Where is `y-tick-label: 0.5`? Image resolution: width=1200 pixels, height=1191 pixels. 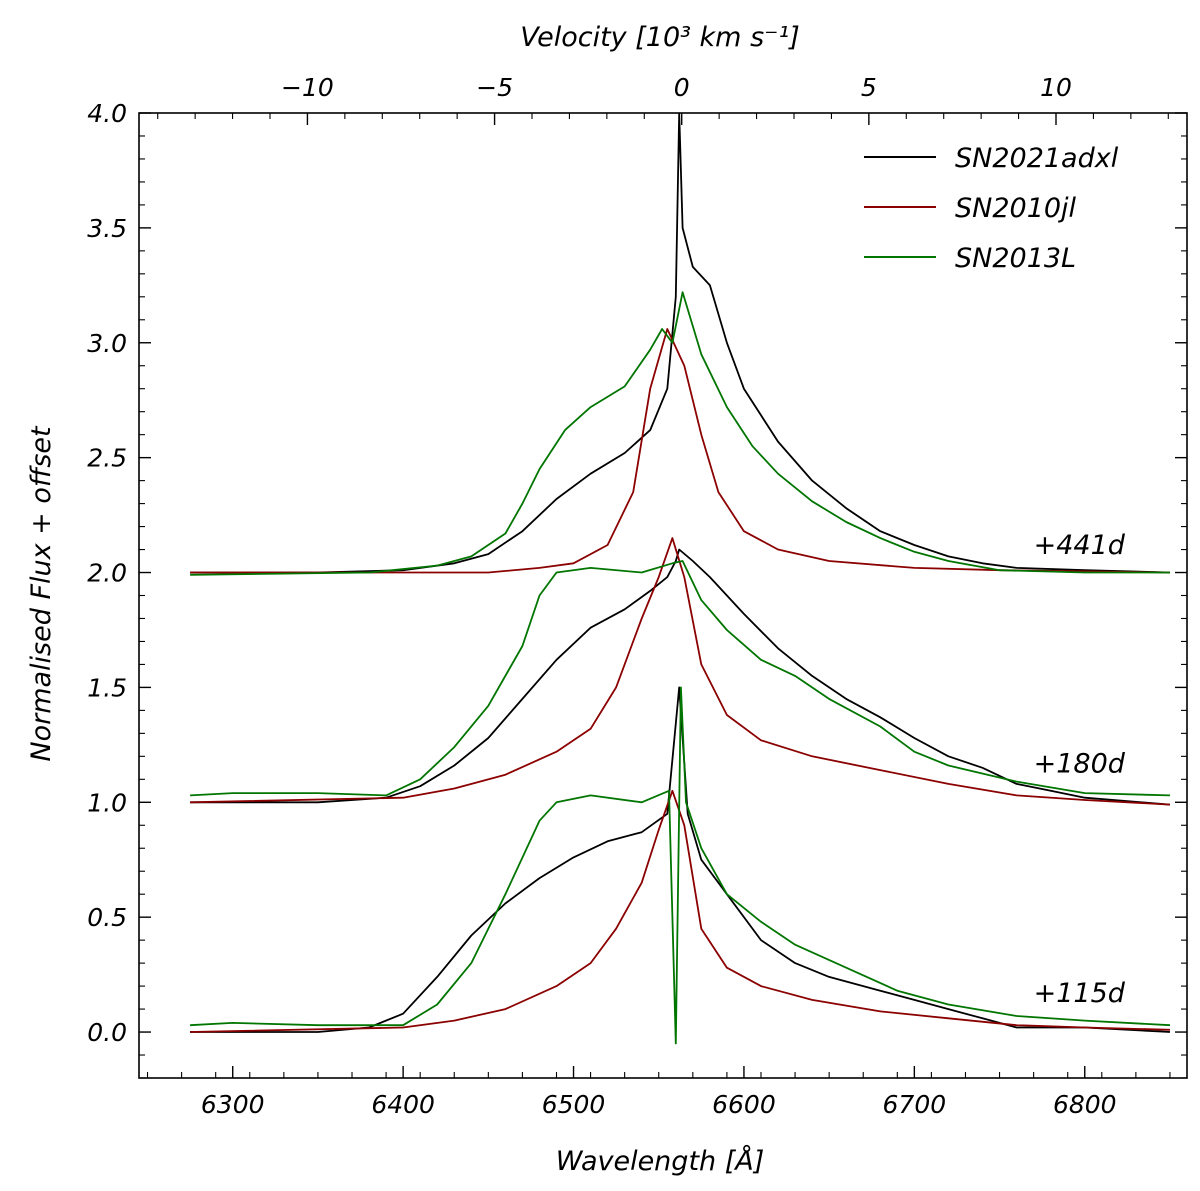
y-tick-label: 0.5 is located at coordinates (107, 917).